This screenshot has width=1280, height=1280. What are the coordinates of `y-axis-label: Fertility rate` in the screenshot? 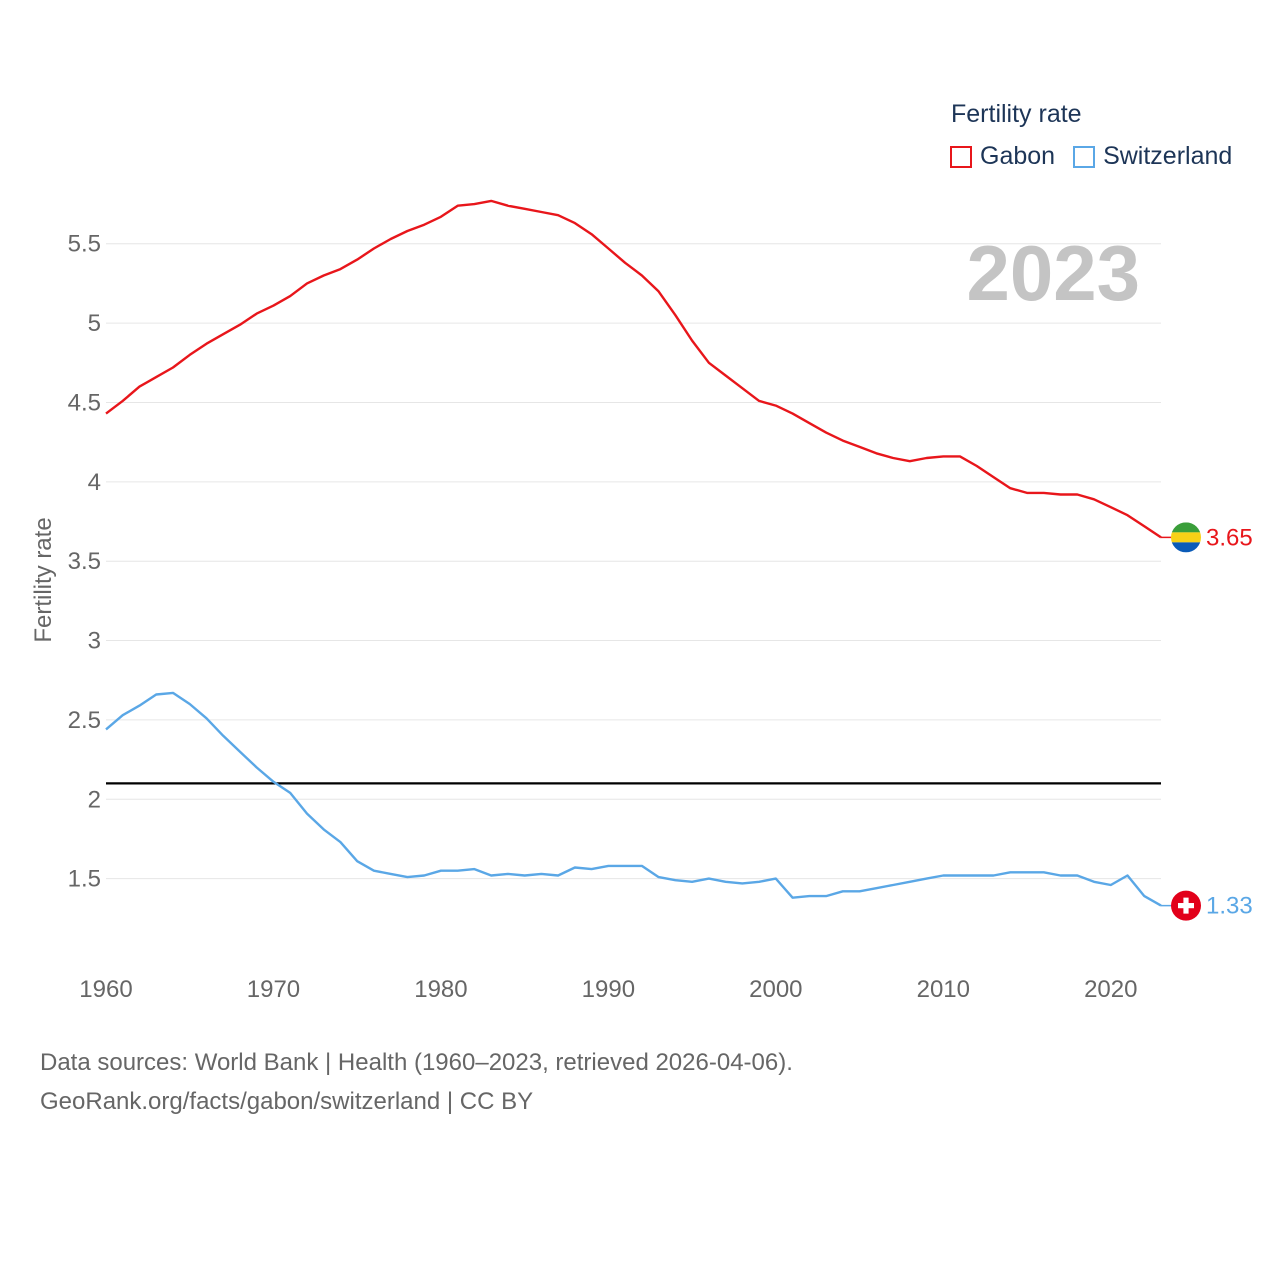 It's located at (43, 580).